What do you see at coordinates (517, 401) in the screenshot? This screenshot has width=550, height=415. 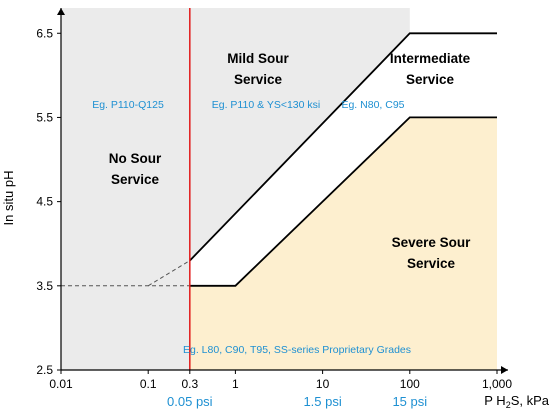 I see `x-axis-label: P H2S, kPa` at bounding box center [517, 401].